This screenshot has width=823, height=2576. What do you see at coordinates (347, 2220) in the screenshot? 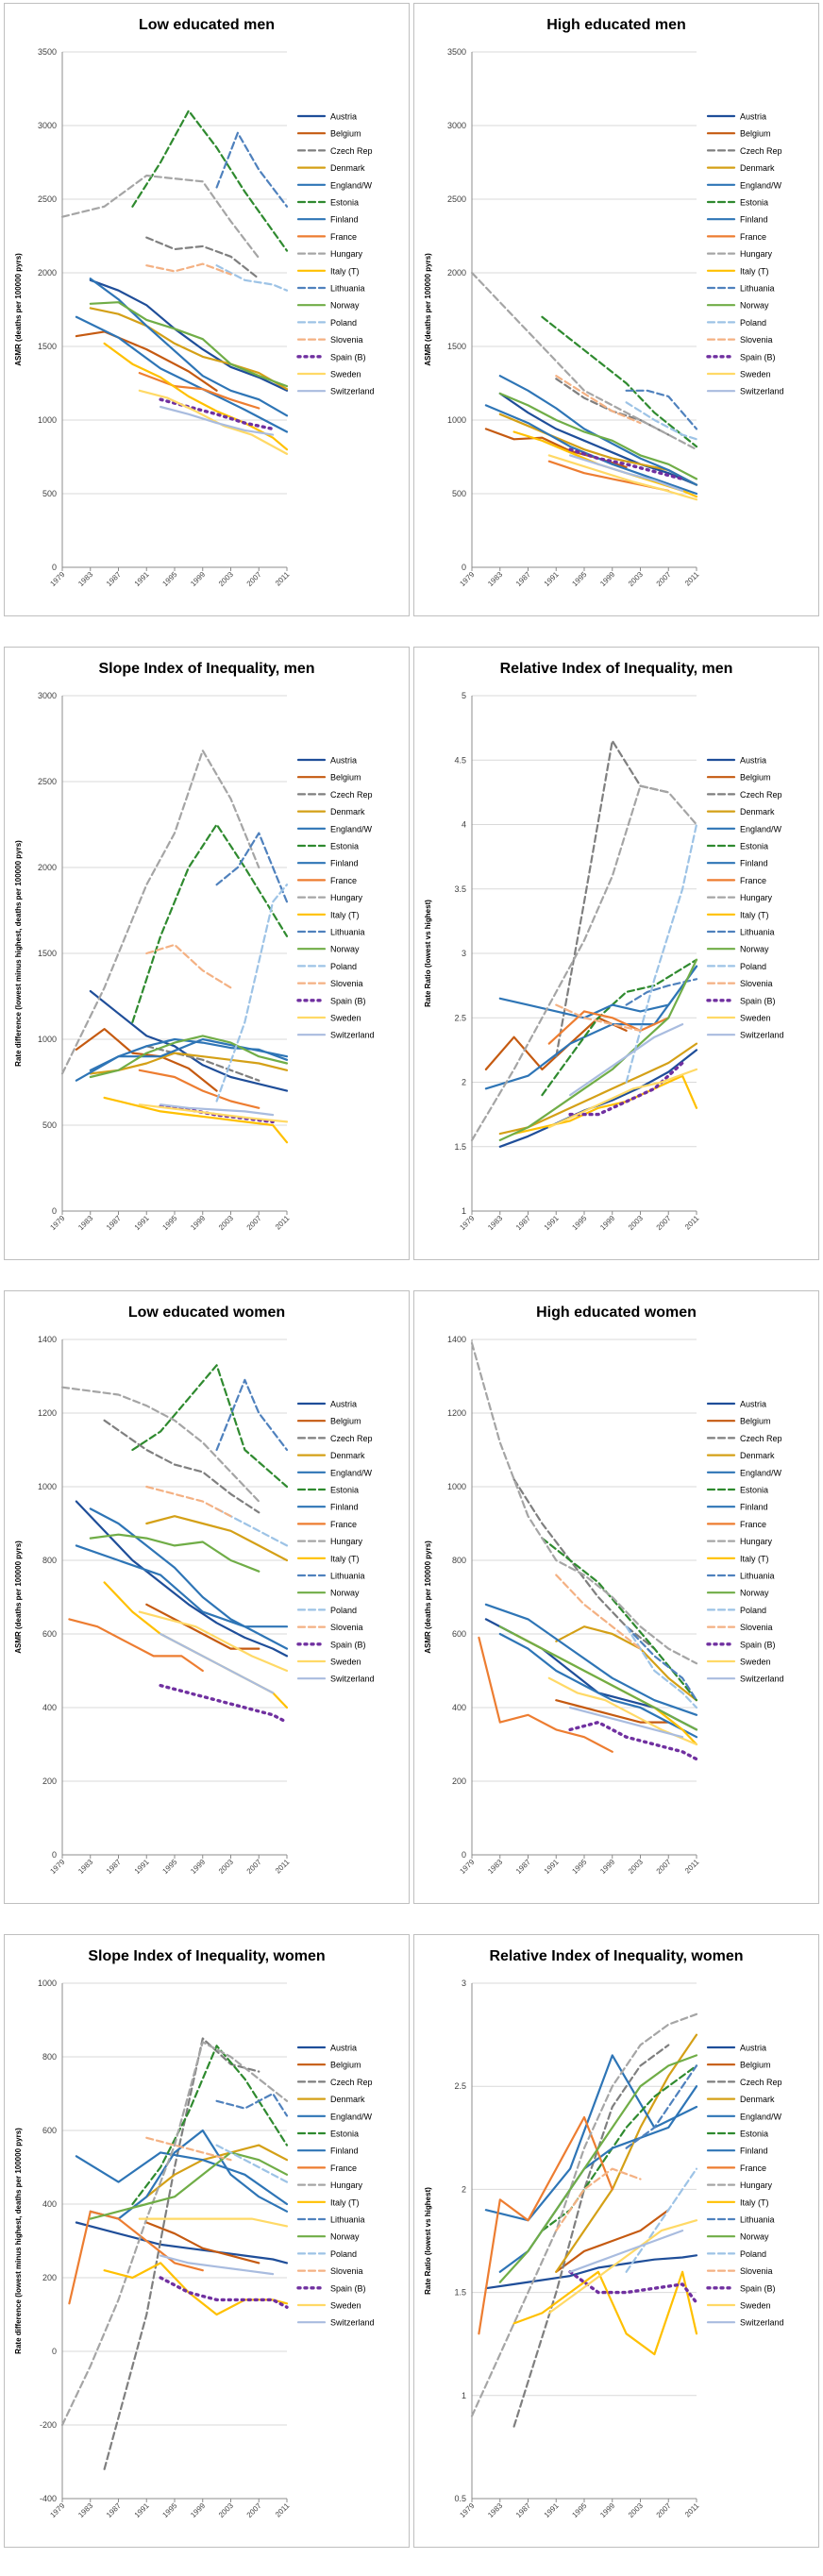
I see `legend-label: Lithuania` at bounding box center [347, 2220].